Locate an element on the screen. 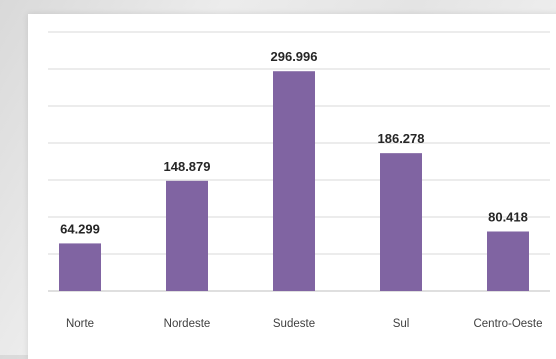 The image size is (556, 359). value-label: 64.299 is located at coordinates (80, 228).